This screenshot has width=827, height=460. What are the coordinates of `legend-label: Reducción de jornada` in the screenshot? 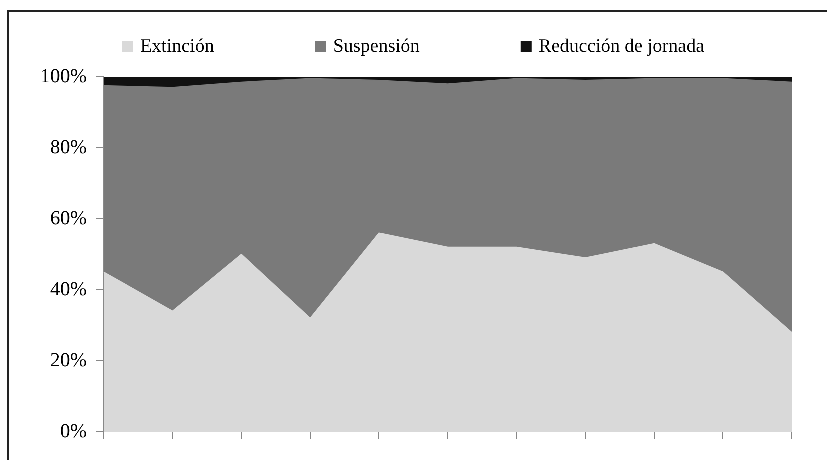 It's located at (622, 46).